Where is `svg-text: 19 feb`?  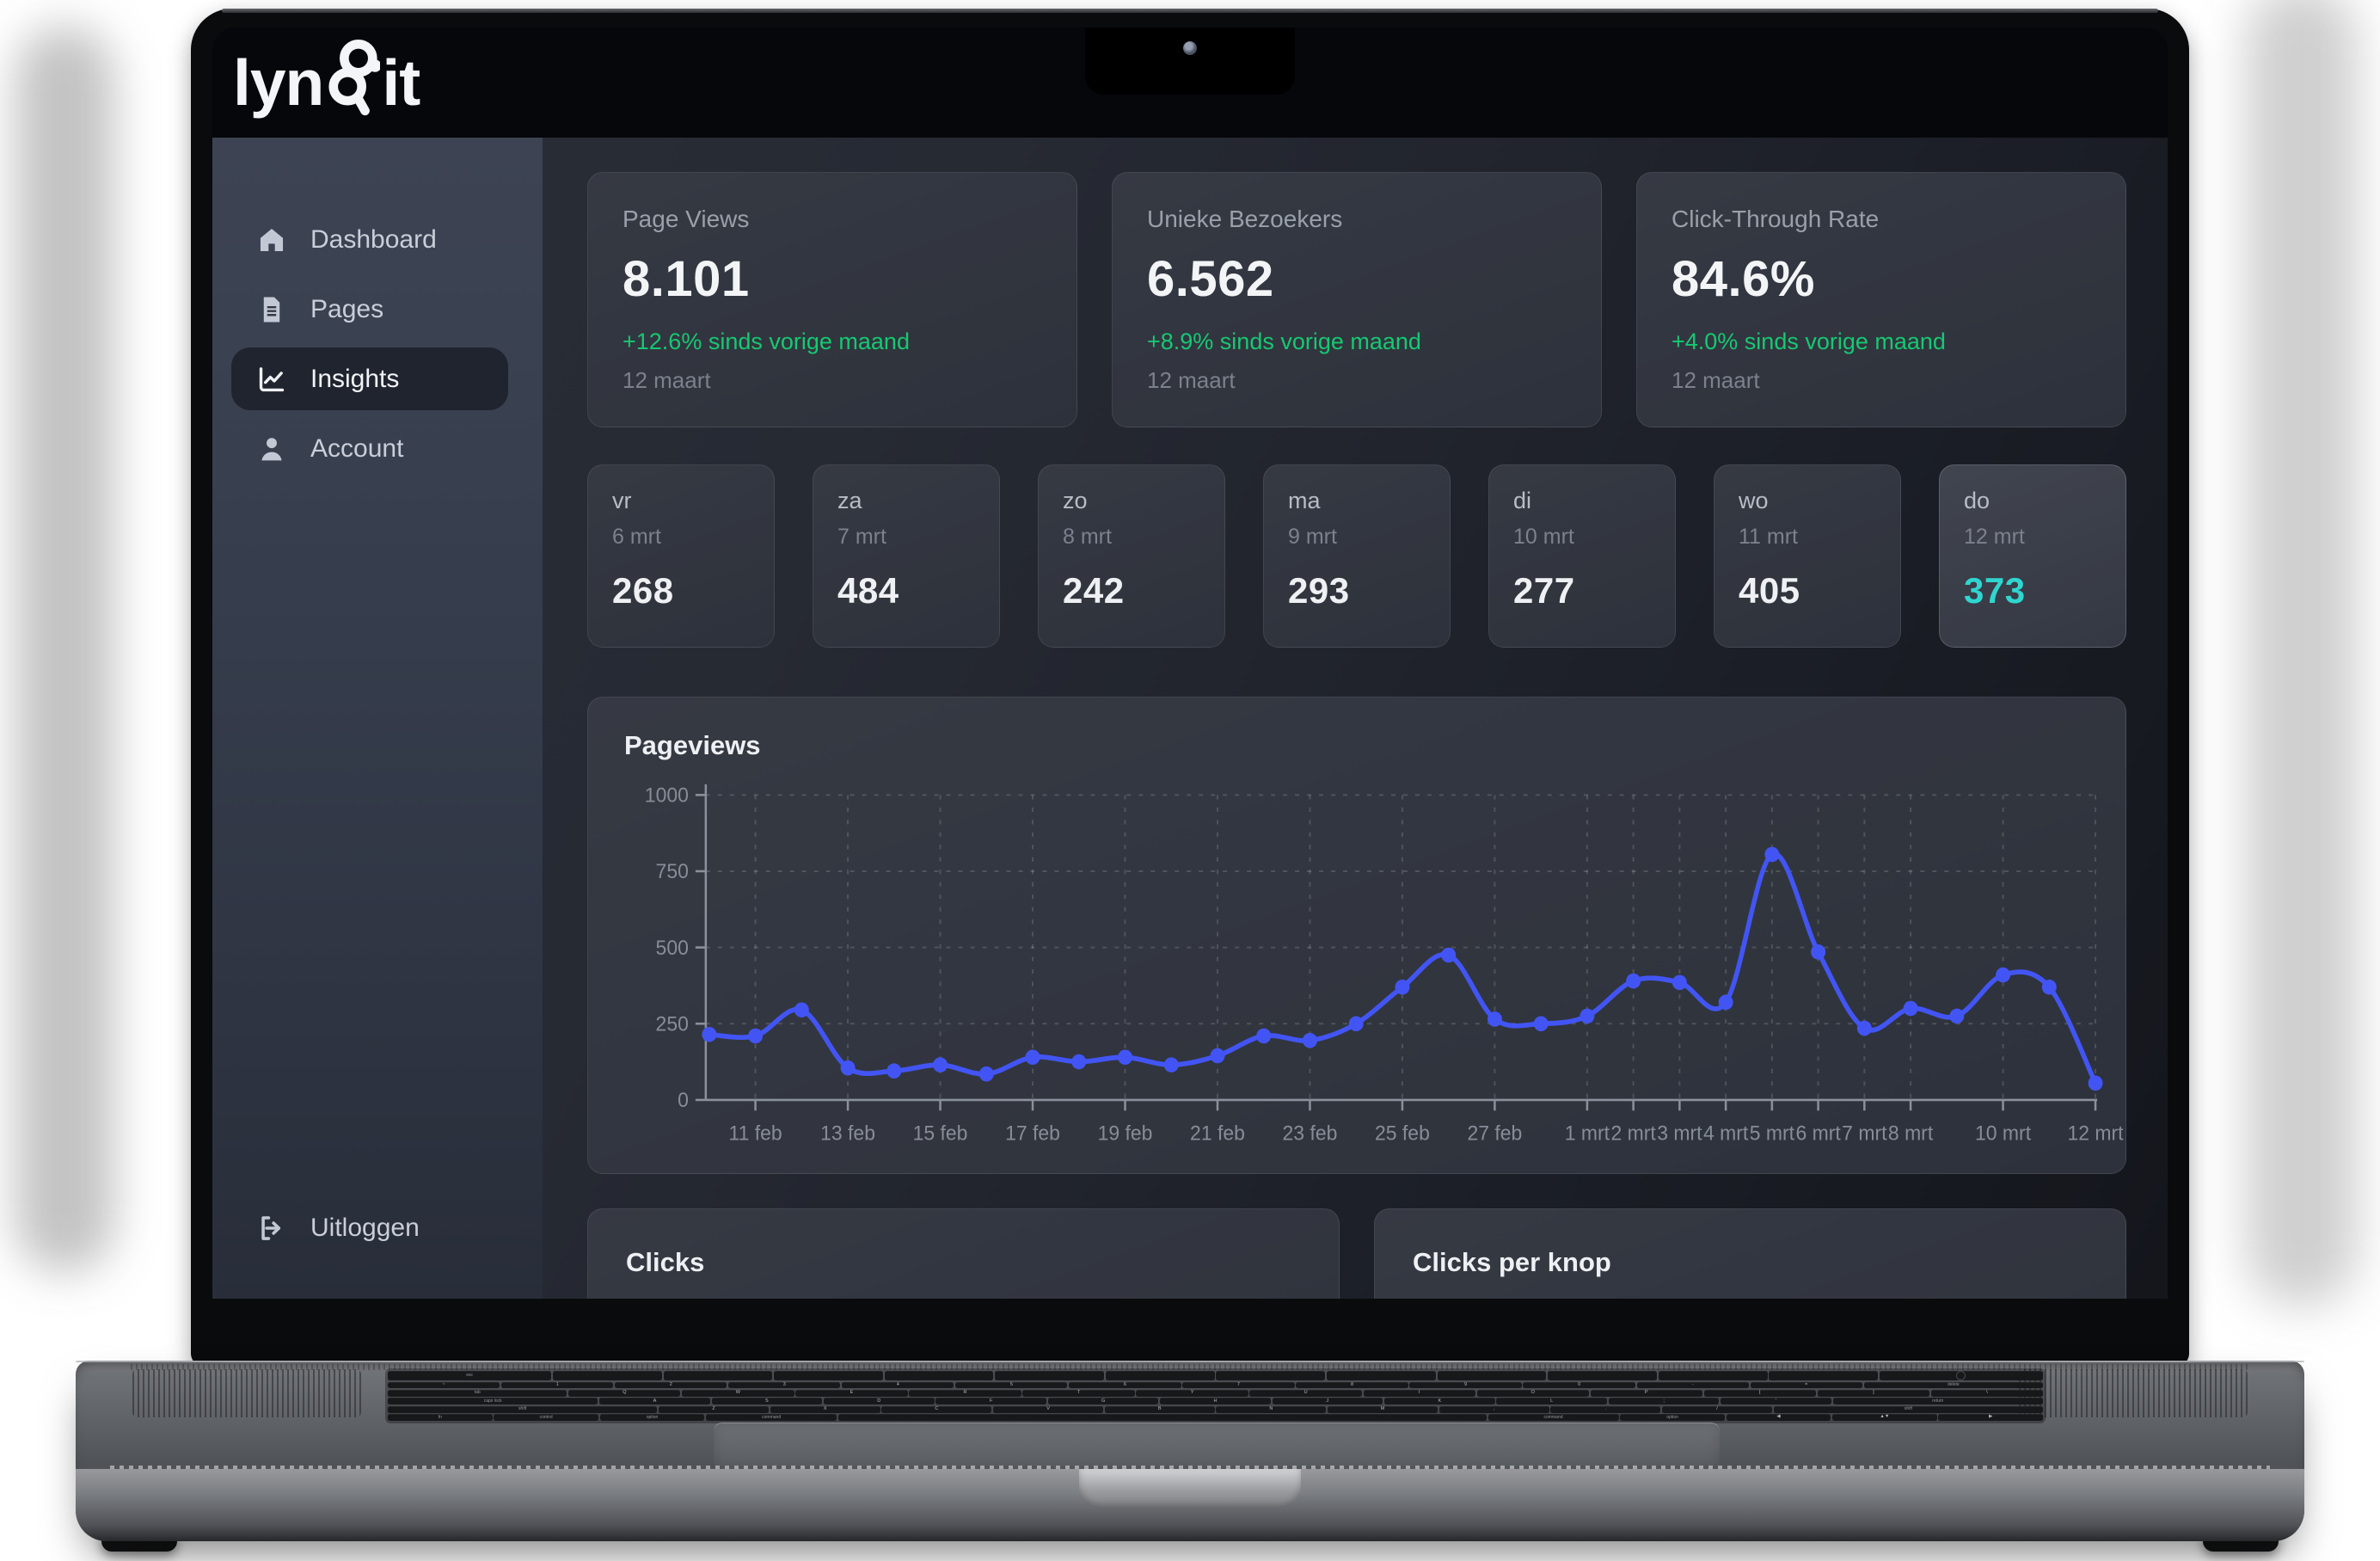 svg-text: 19 feb is located at coordinates (1125, 1133).